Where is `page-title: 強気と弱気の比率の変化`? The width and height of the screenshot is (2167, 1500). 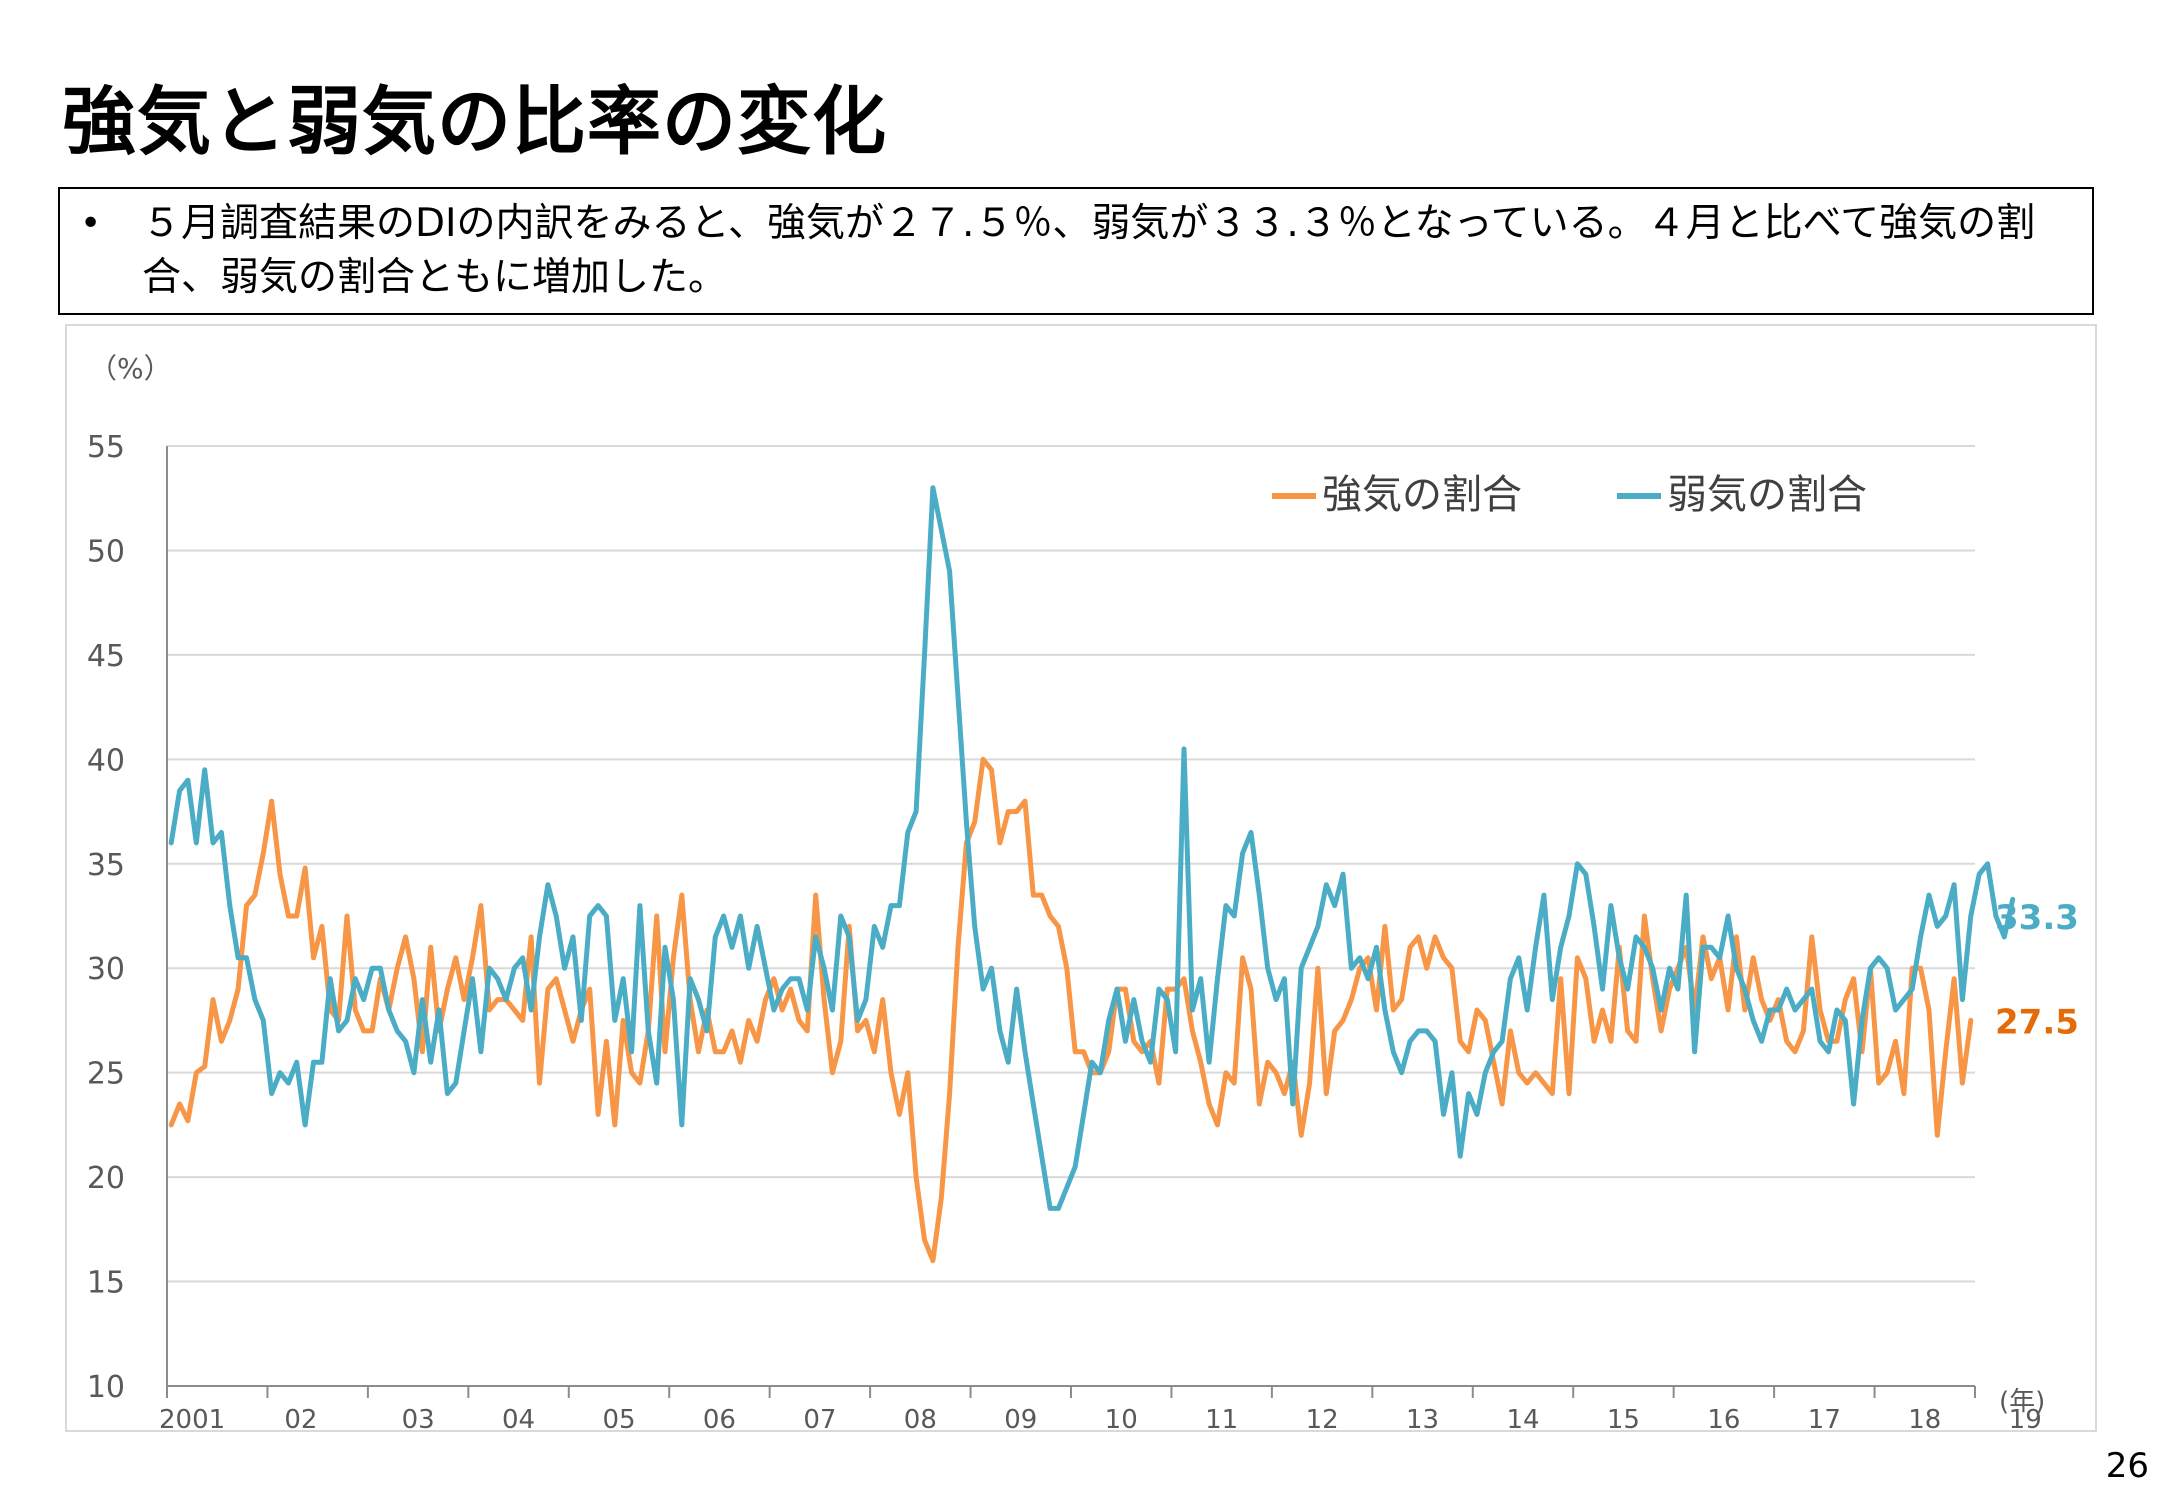
page-title: 強気と弱気の比率の変化 is located at coordinates (474, 122).